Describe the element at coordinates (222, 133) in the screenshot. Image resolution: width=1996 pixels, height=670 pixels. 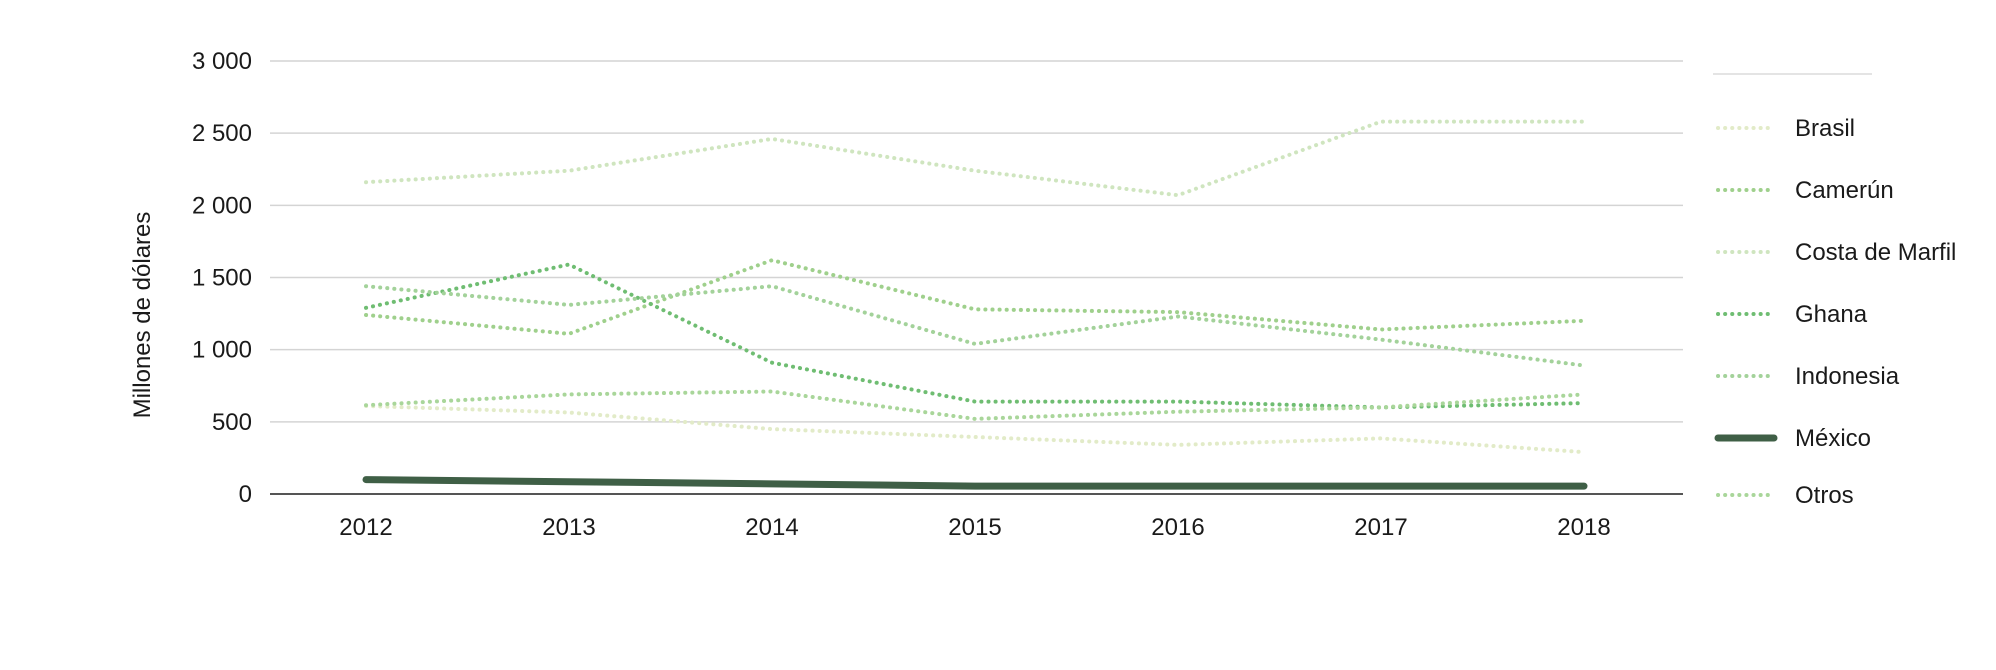
I see `y-tick-label: 2 500` at that location.